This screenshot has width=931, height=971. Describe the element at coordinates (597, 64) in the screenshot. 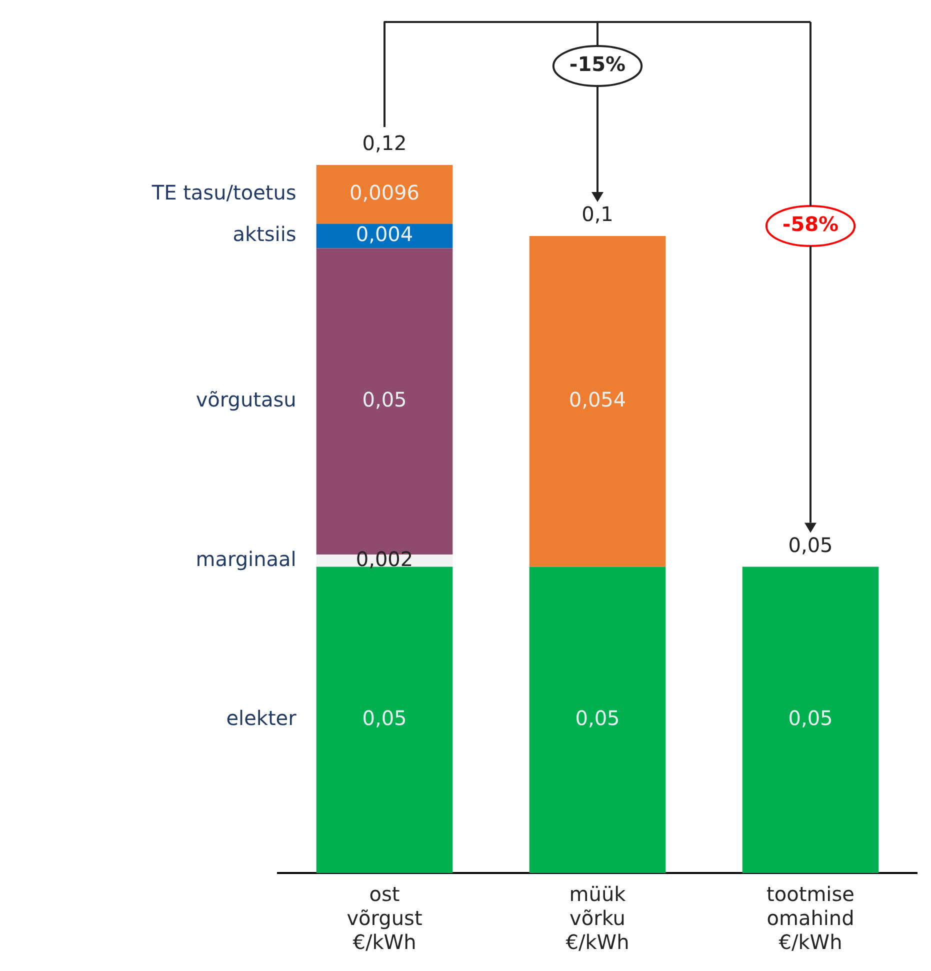

I see `text: -15%` at that location.